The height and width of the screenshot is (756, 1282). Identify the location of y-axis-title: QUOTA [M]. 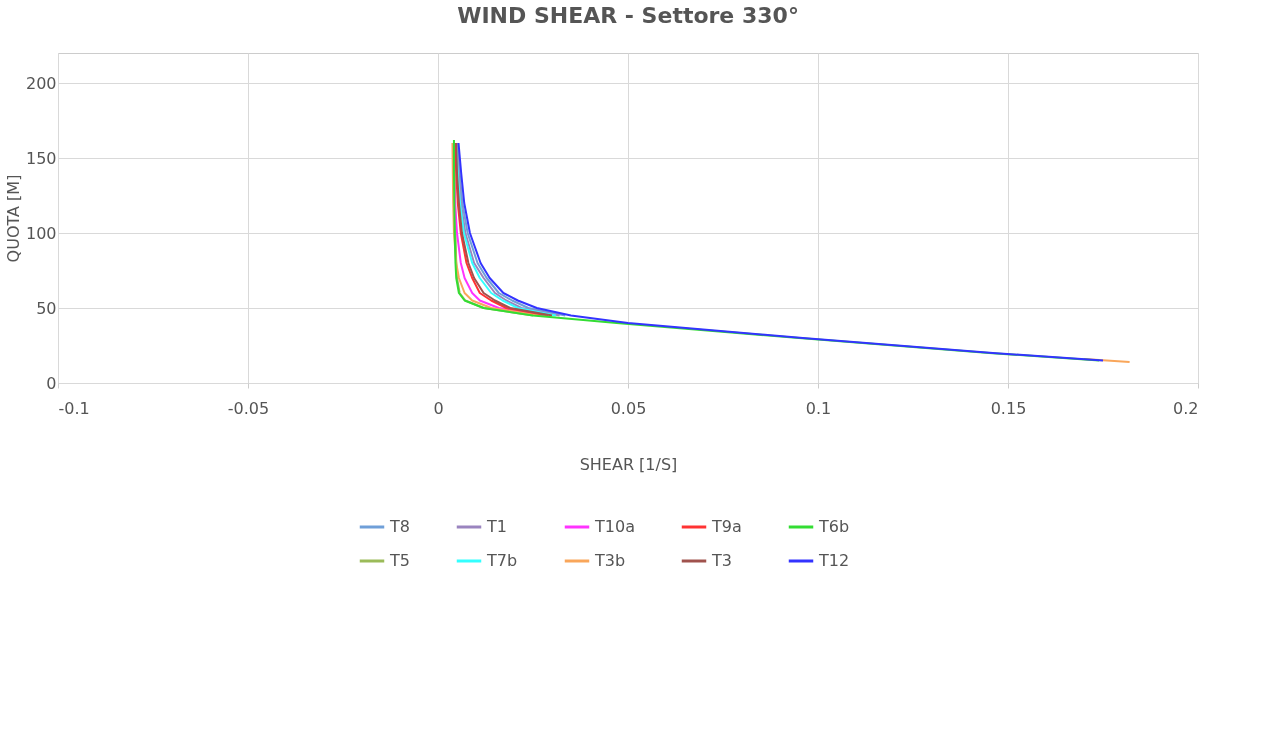
(13, 218).